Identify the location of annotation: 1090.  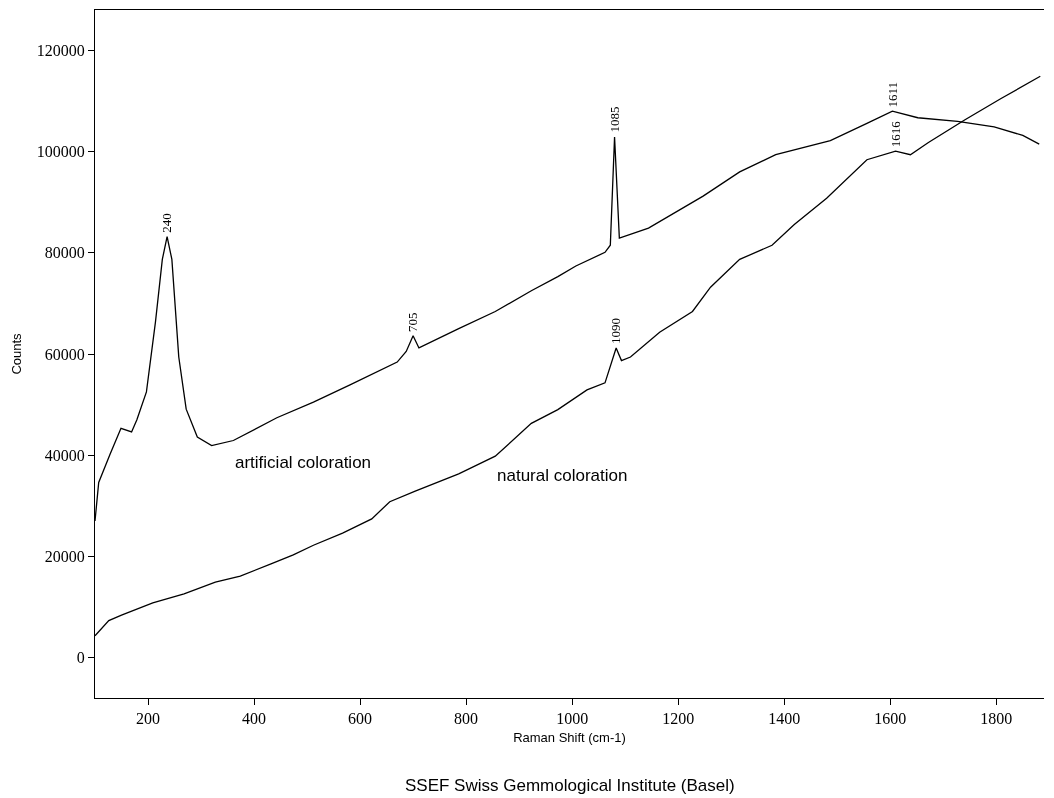
(616, 331).